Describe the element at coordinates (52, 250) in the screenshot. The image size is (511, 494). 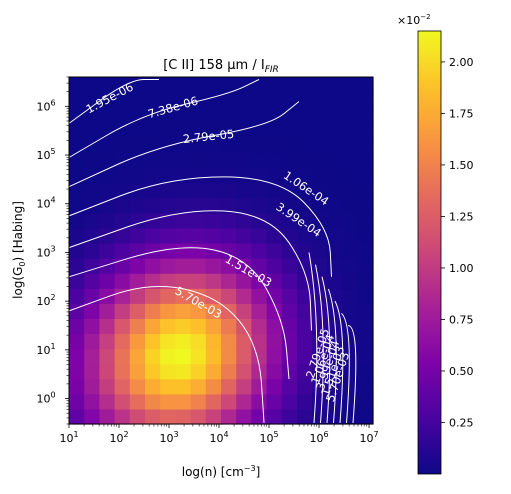
I see `y-axis-ticks: 10⁰ 10¹ 10² 10³ 10⁴ 10⁵ 10⁶` at that location.